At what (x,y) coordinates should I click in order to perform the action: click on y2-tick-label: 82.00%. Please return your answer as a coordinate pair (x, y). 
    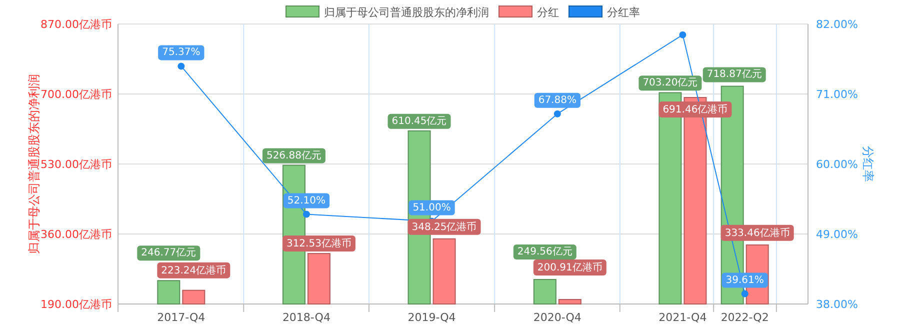
    Looking at the image, I should click on (837, 24).